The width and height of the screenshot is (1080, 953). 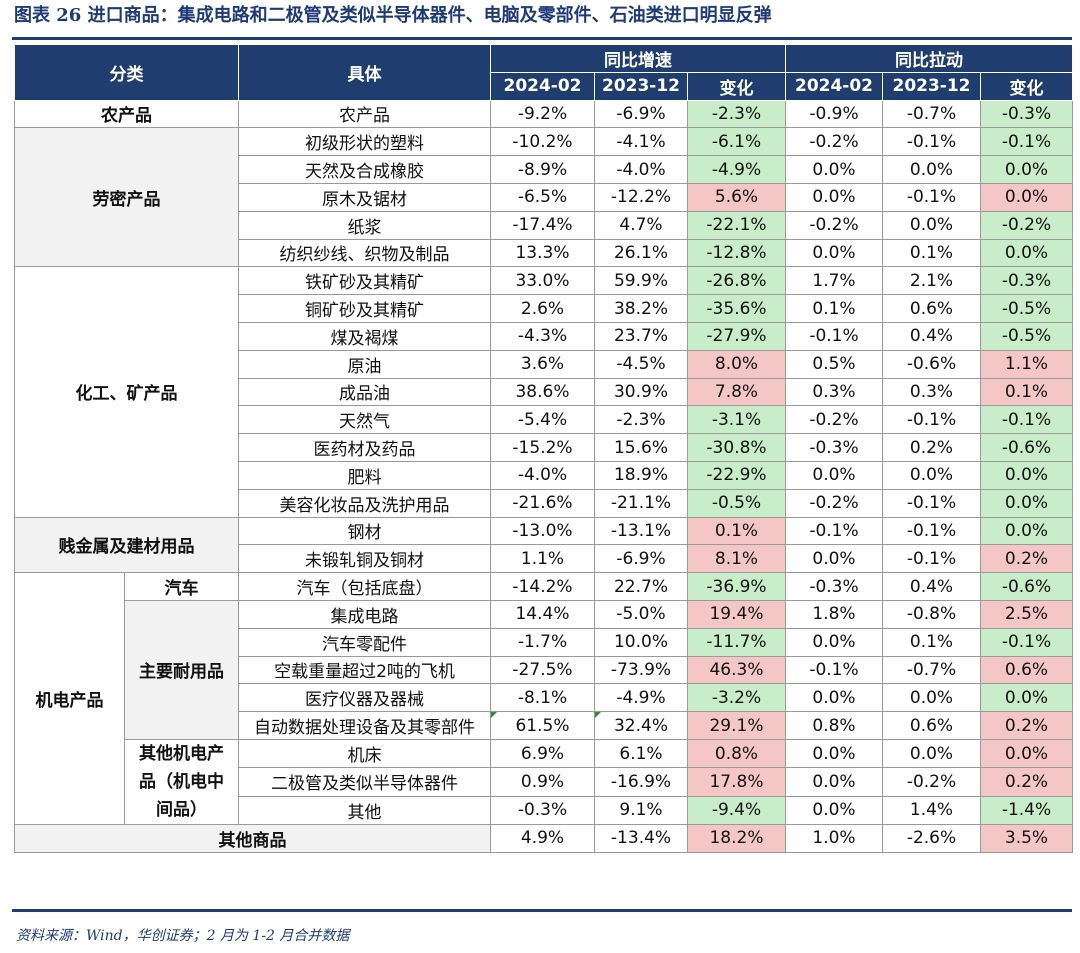 What do you see at coordinates (1026, 142) in the screenshot?
I see `change-cell: -0.1%` at bounding box center [1026, 142].